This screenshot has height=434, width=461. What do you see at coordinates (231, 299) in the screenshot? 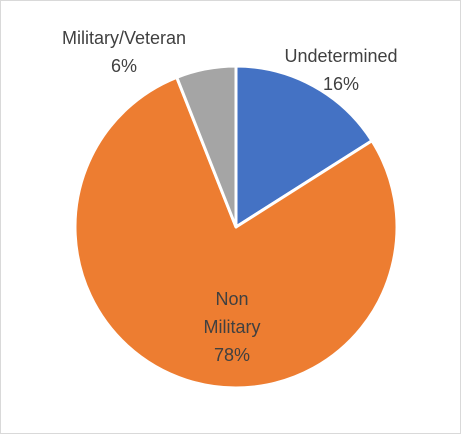
I see `slice-label-non-military-line1: Non` at bounding box center [231, 299].